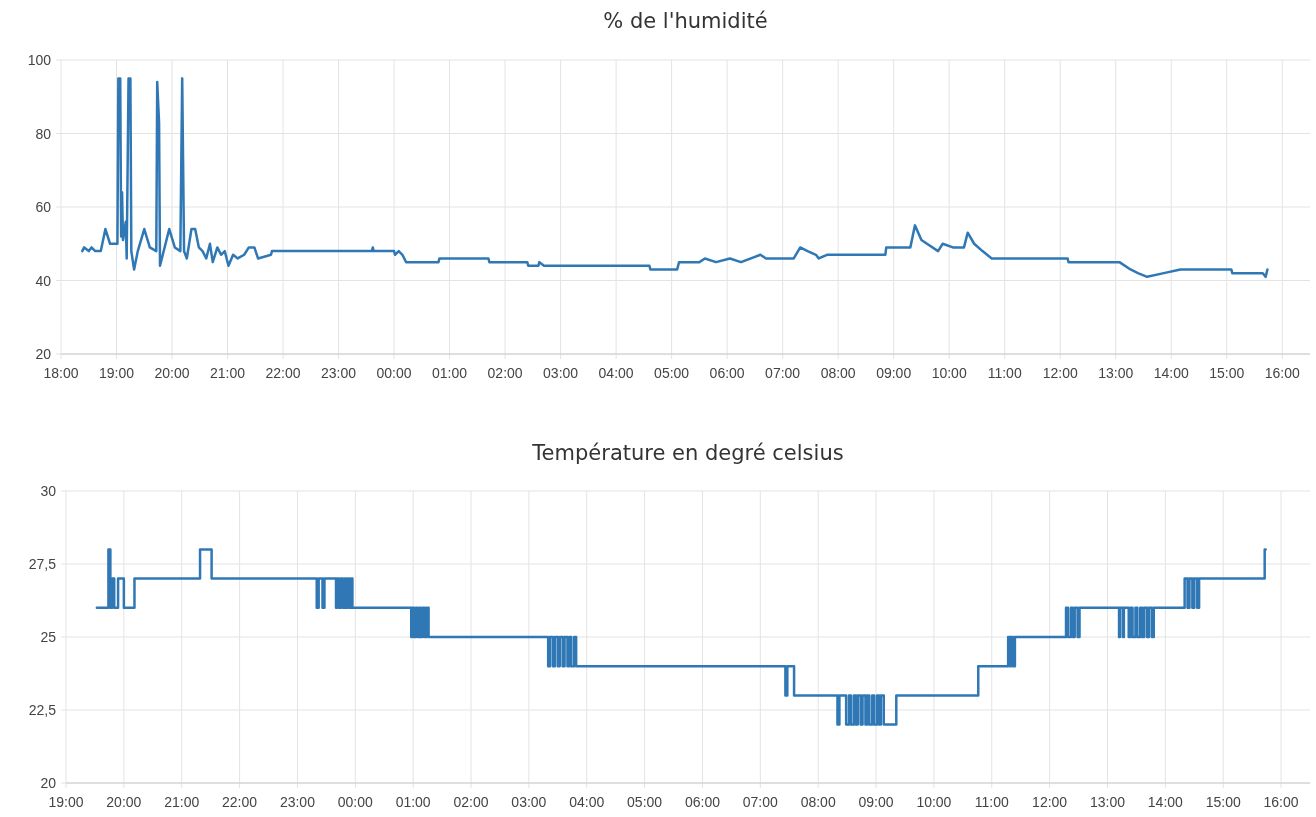 Image resolution: width=1316 pixels, height=817 pixels. What do you see at coordinates (43, 133) in the screenshot?
I see `y-tick-label: 80` at bounding box center [43, 133].